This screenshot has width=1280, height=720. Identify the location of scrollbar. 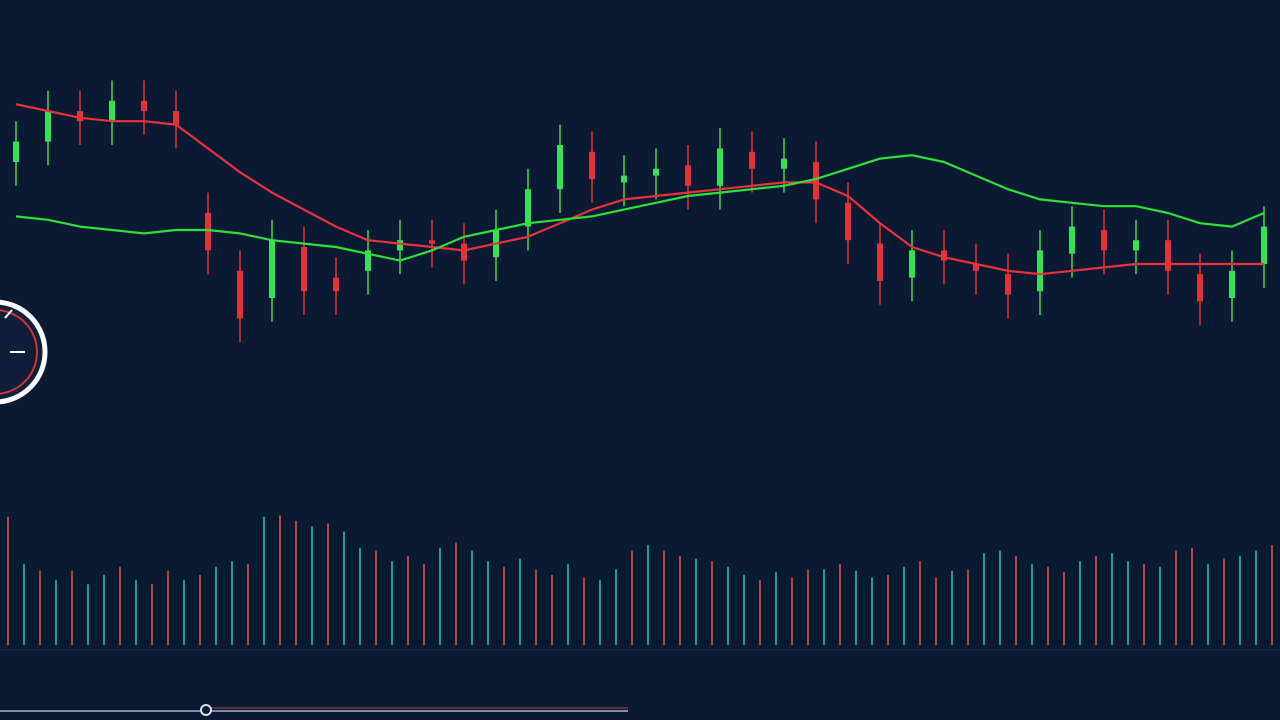
(314, 710).